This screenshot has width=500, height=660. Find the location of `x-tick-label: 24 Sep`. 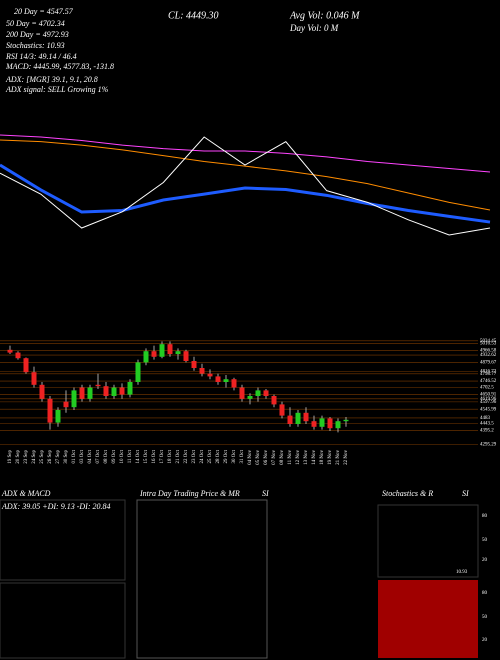

x-tick-label: 24 Sep is located at coordinates (34, 457).